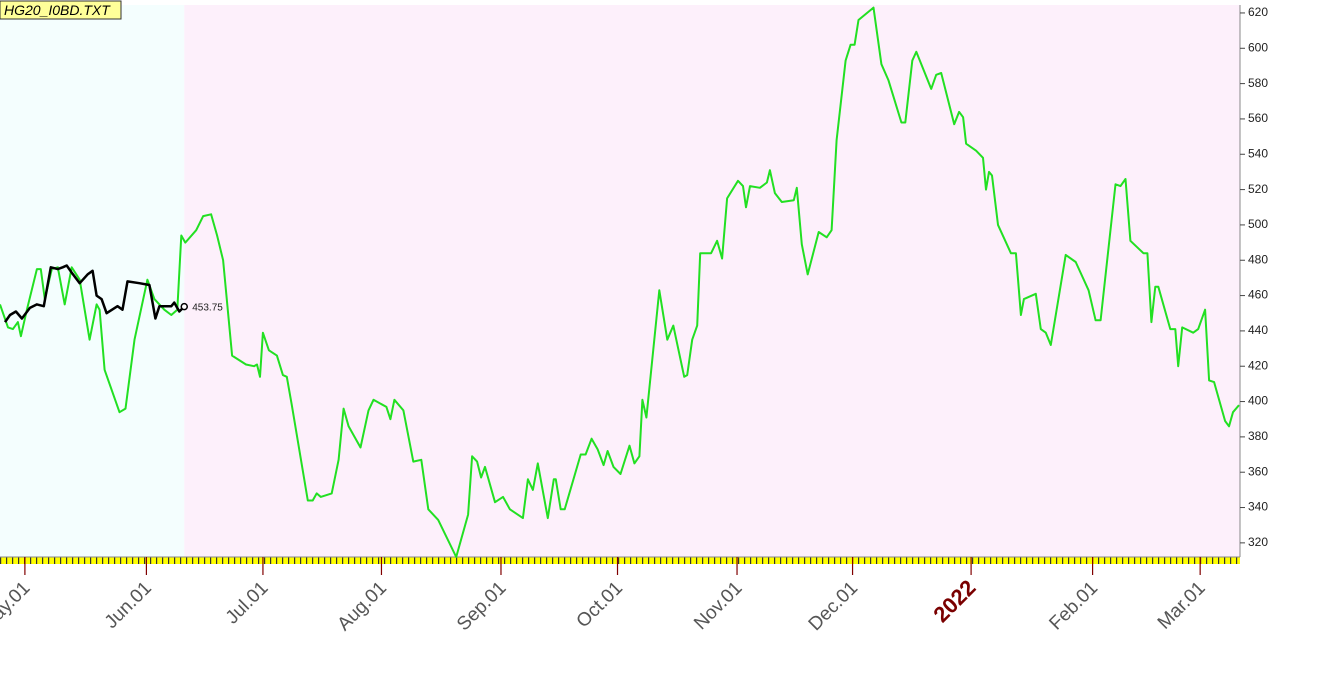 The height and width of the screenshot is (689, 1319). Describe the element at coordinates (600, 605) in the screenshot. I see `x-tick-label: Oct.01` at that location.